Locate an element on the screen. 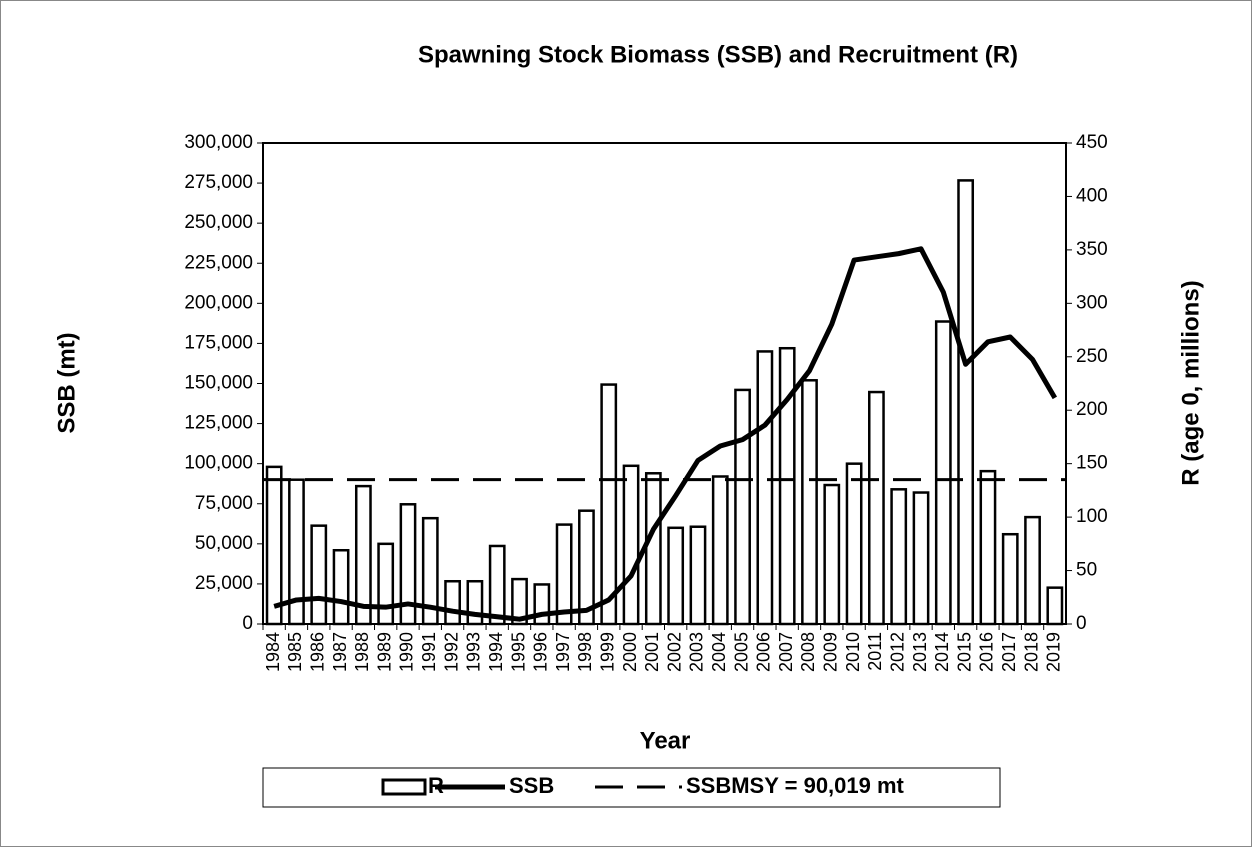 The height and width of the screenshot is (853, 1253). x-tick-label: 2005 is located at coordinates (741, 652).